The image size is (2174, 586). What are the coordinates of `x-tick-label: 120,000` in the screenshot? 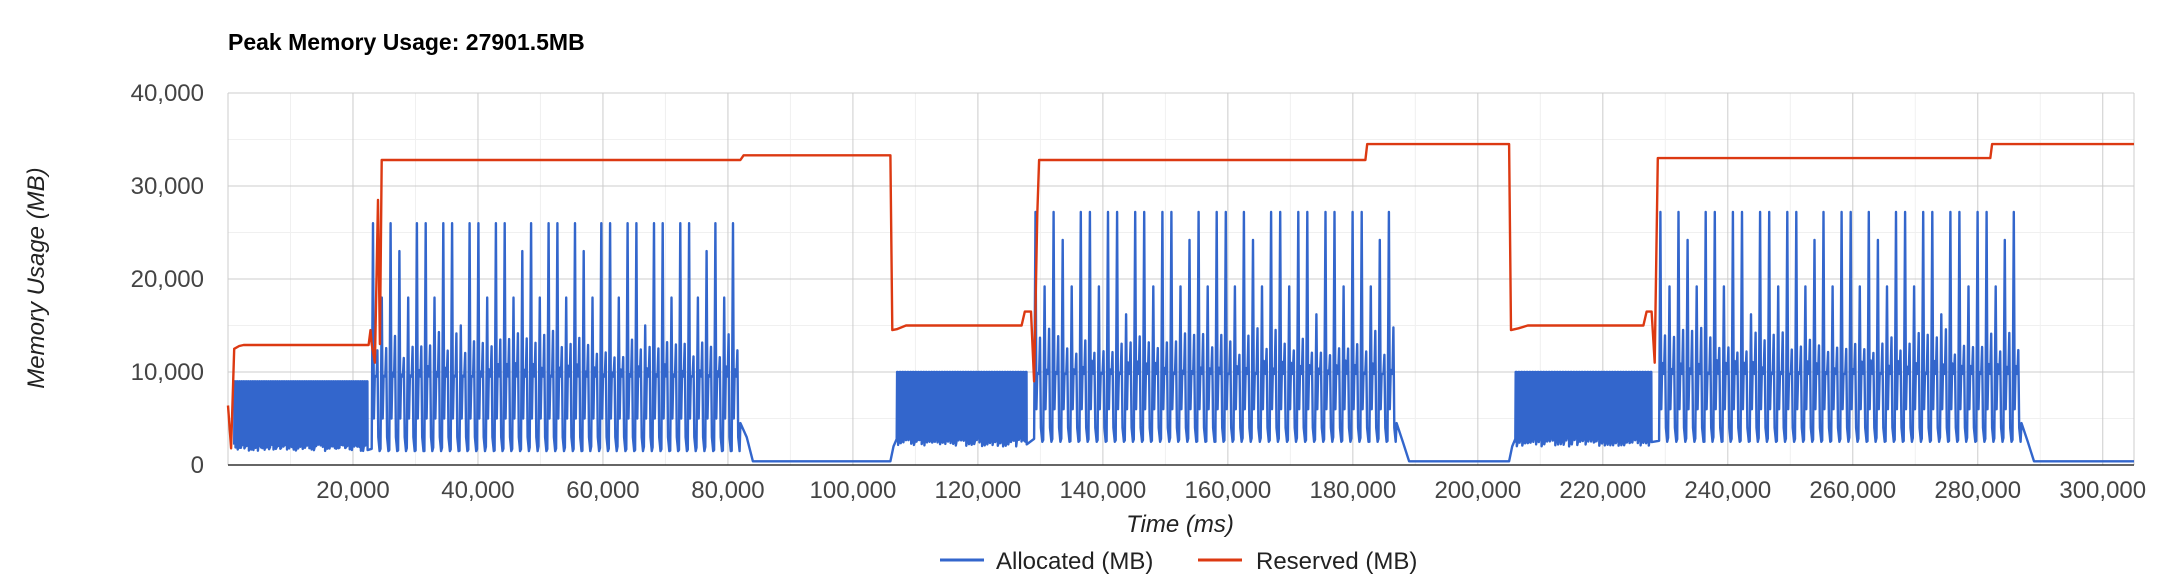 It's located at (978, 490).